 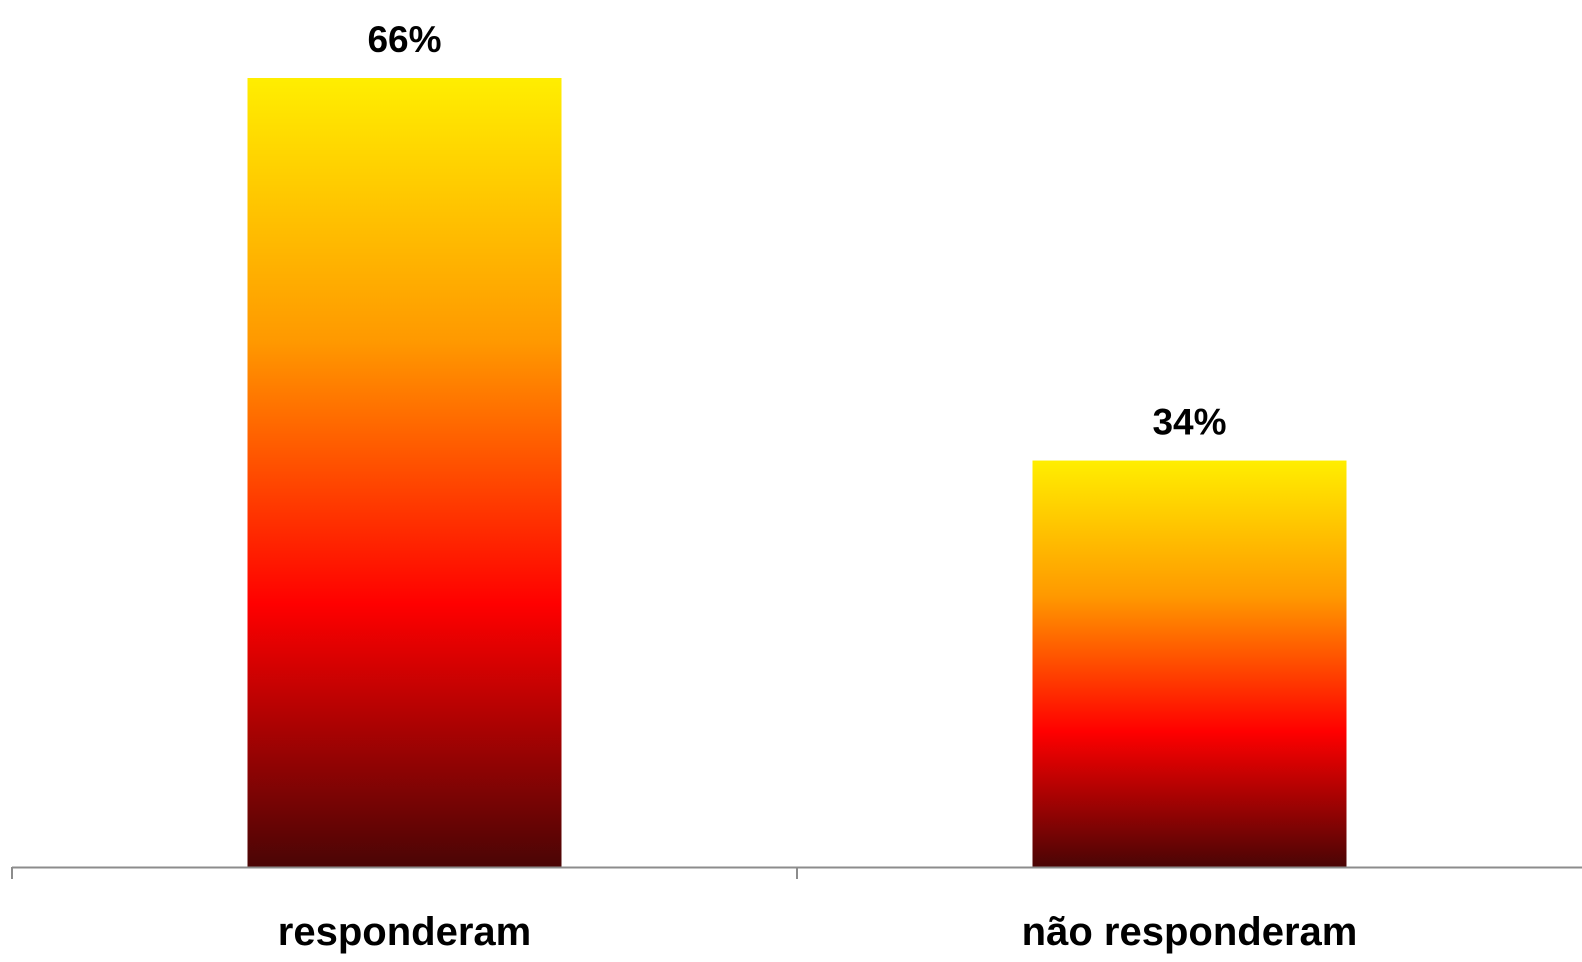 I want to click on x-axis, so click(x=796, y=872).